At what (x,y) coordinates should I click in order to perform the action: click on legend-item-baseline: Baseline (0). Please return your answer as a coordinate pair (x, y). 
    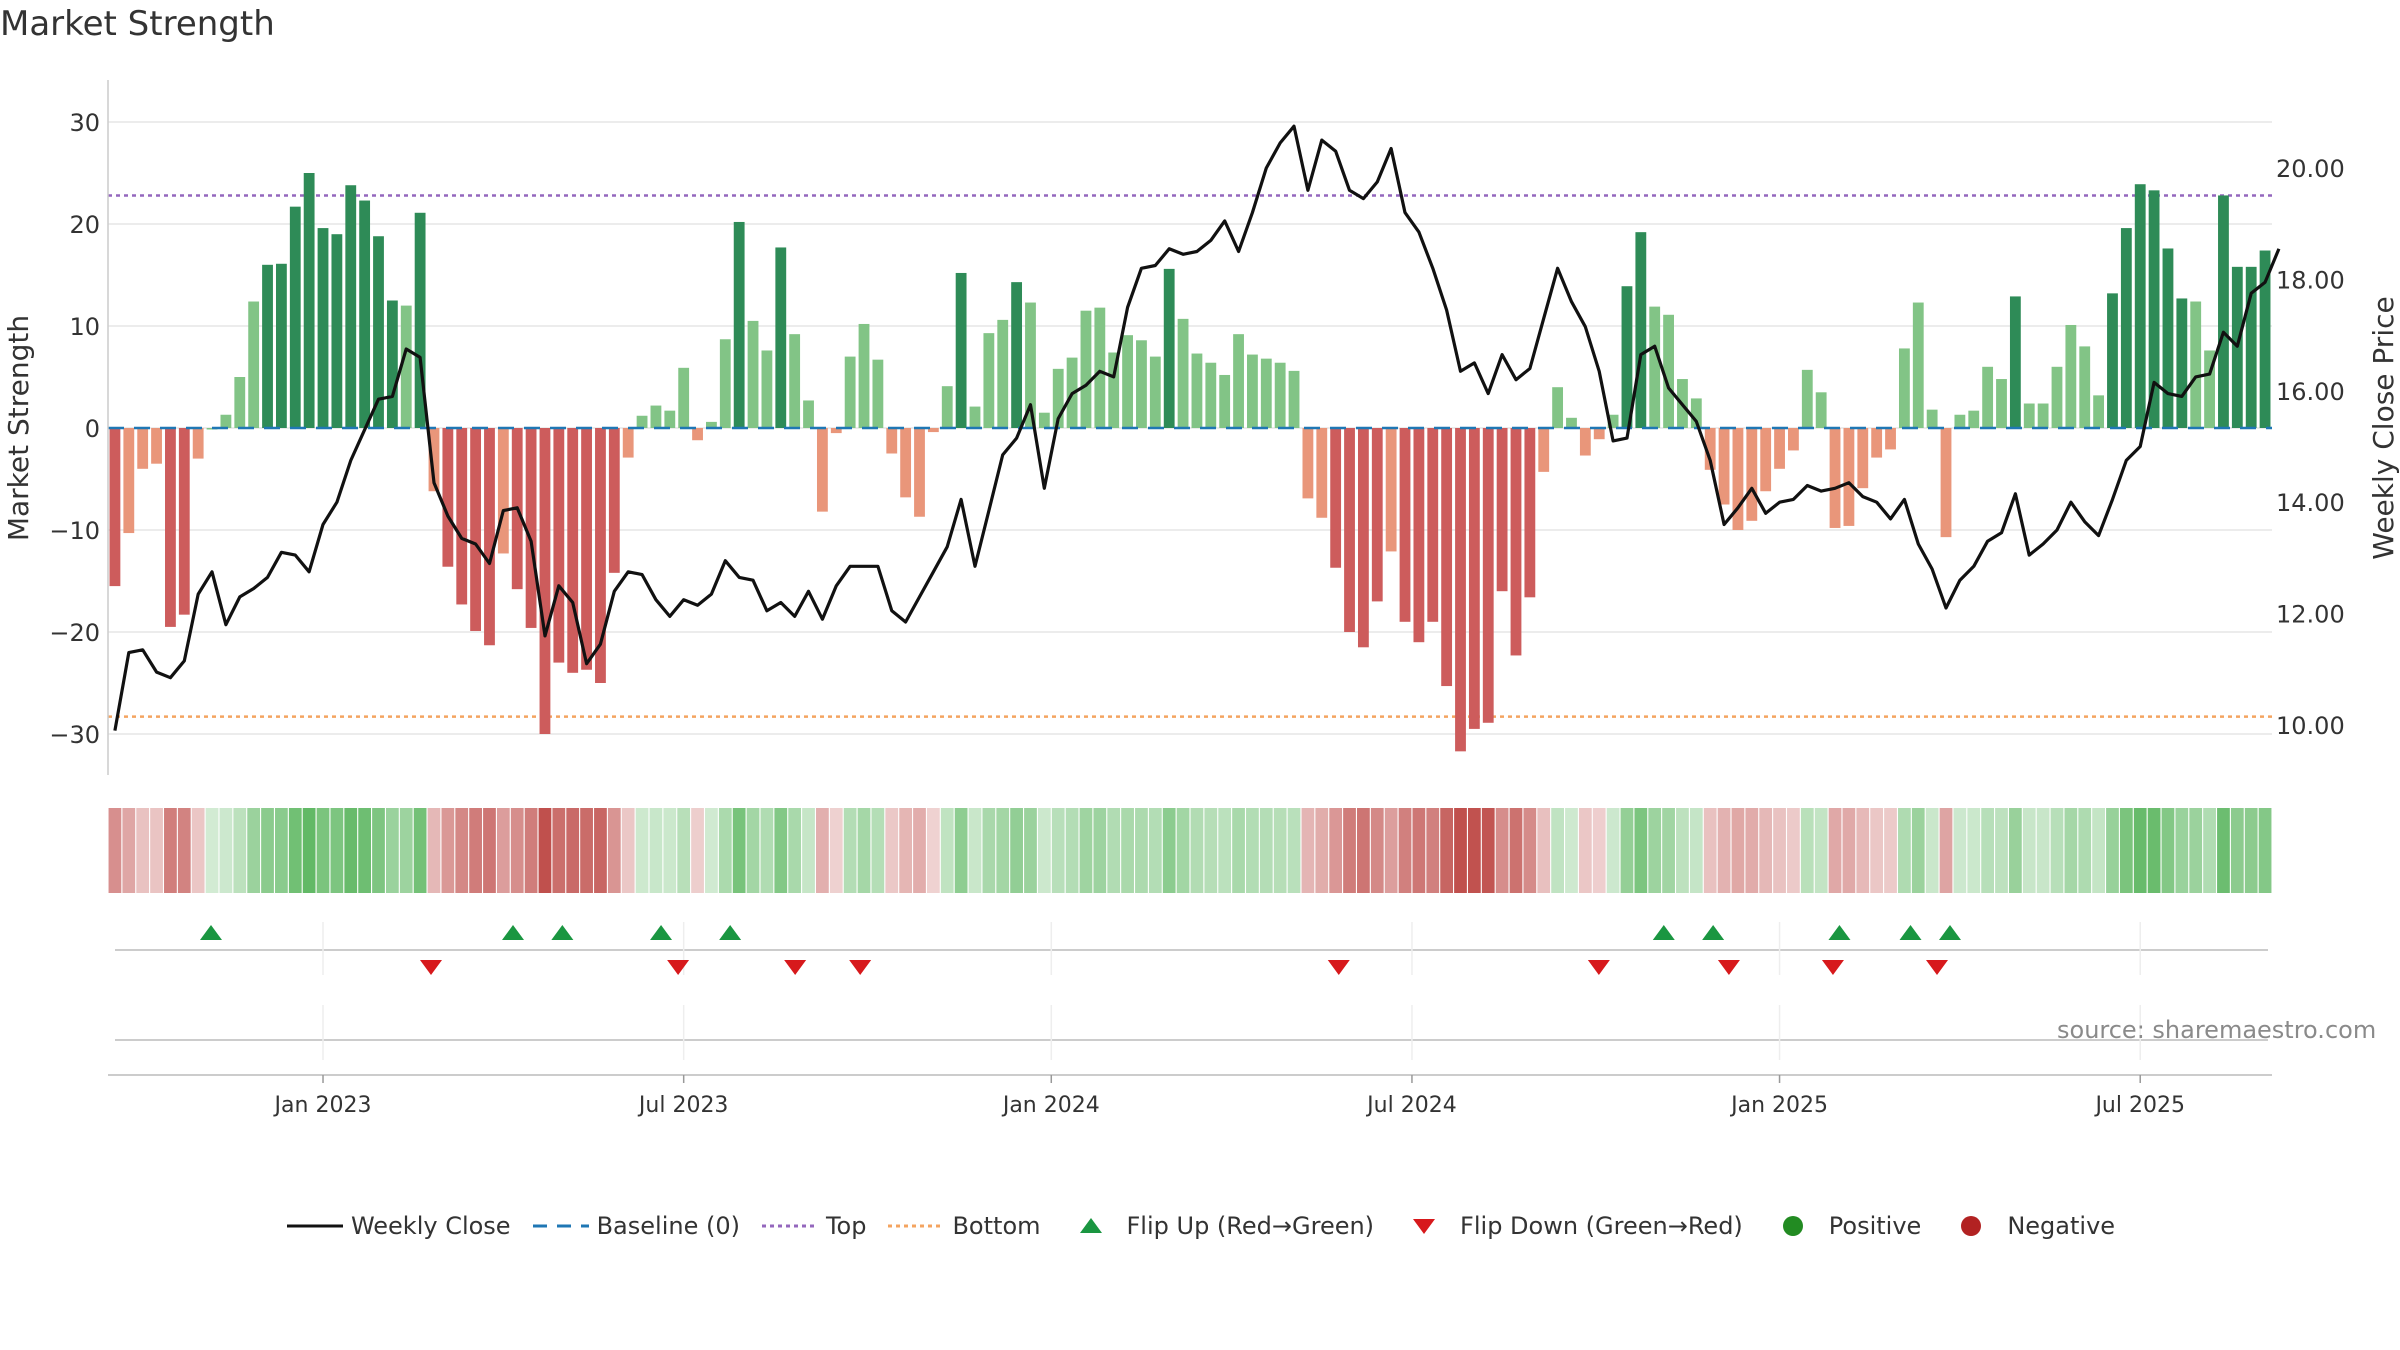
    Looking at the image, I should click on (635, 1226).